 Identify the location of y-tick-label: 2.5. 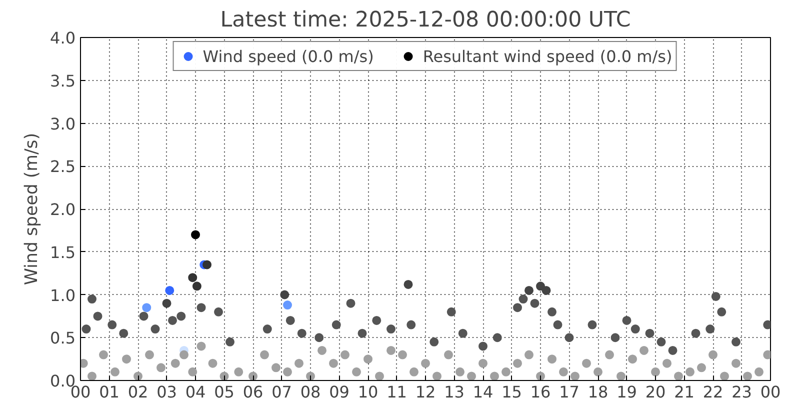
(63, 166).